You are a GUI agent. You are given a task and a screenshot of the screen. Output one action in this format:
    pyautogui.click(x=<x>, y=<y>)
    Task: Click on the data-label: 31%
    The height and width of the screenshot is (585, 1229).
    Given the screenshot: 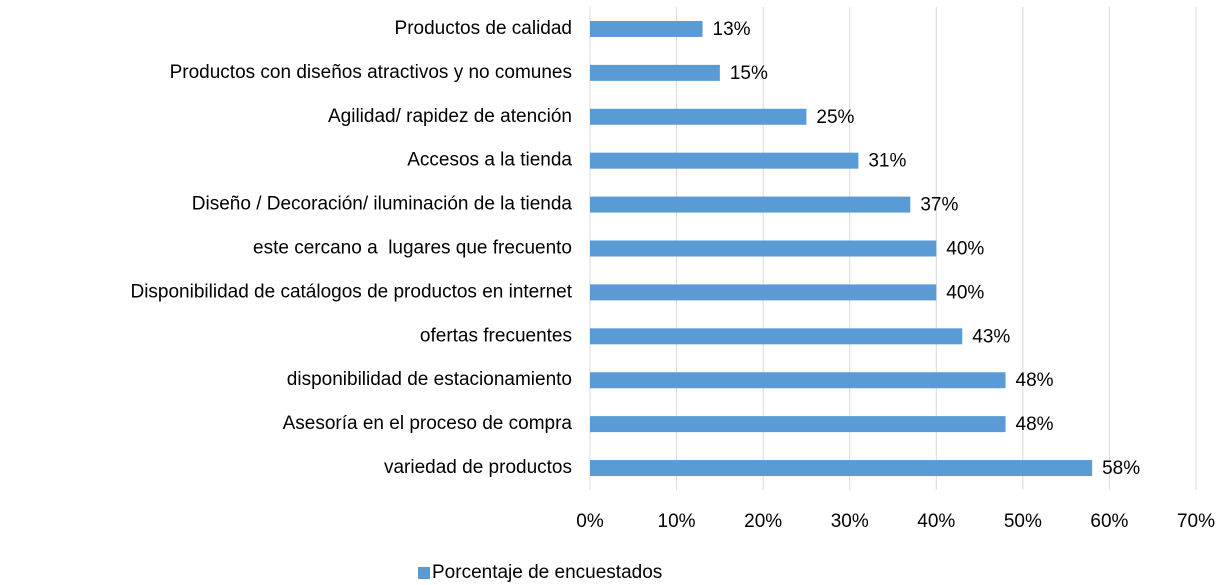 What is the action you would take?
    pyautogui.click(x=887, y=161)
    